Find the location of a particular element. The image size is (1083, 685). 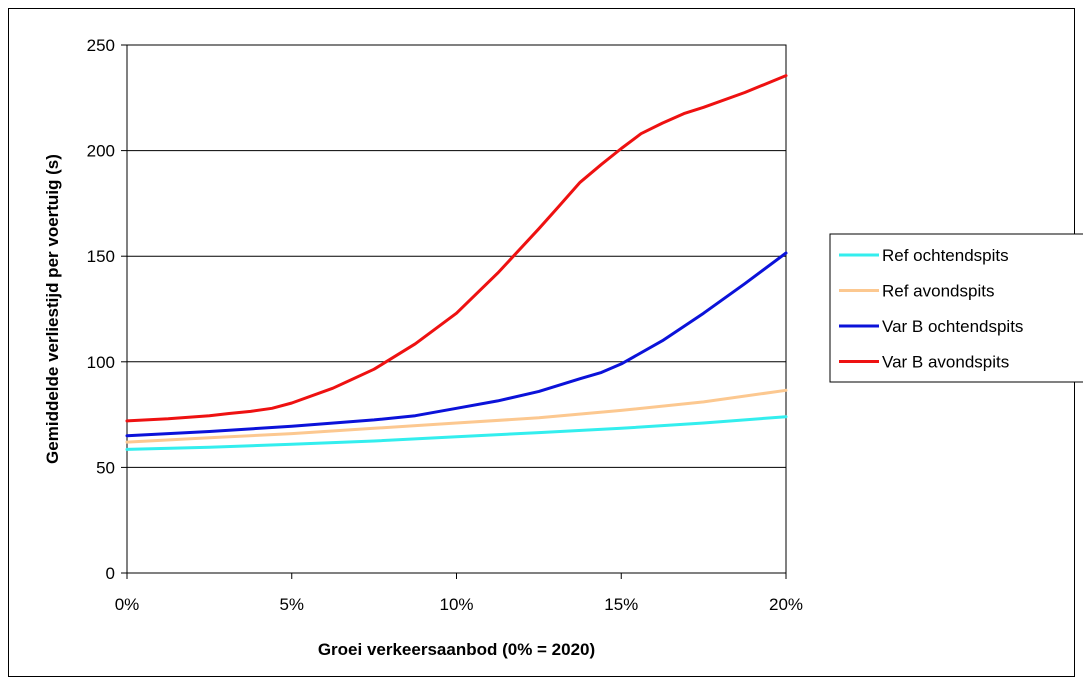

x-tick-label: 10% is located at coordinates (456, 604).